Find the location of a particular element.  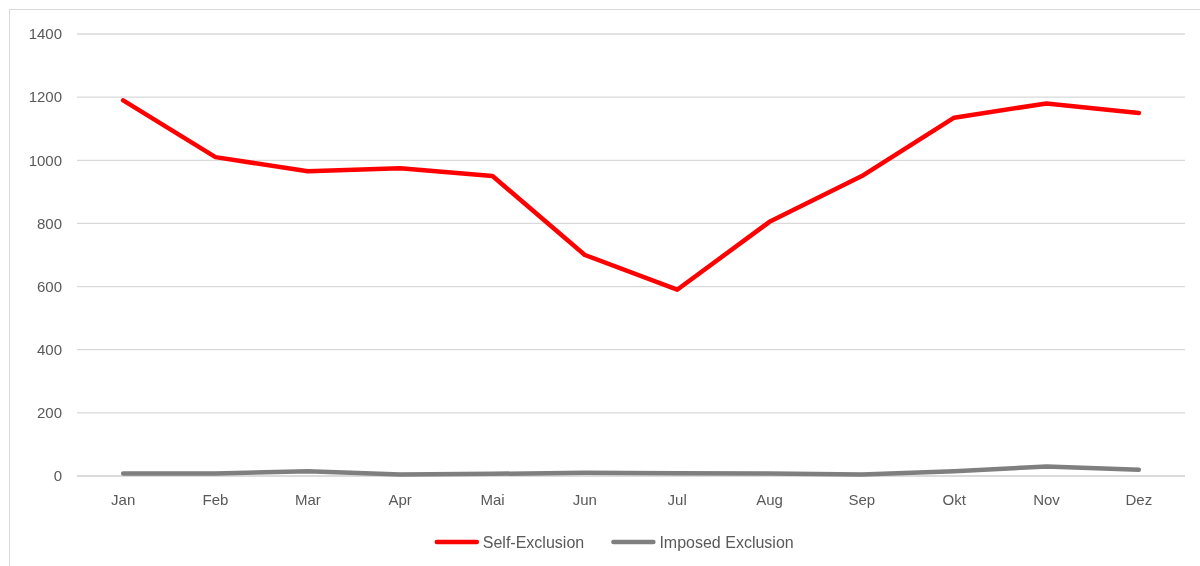

y-tick-label: 400 is located at coordinates (49, 349).